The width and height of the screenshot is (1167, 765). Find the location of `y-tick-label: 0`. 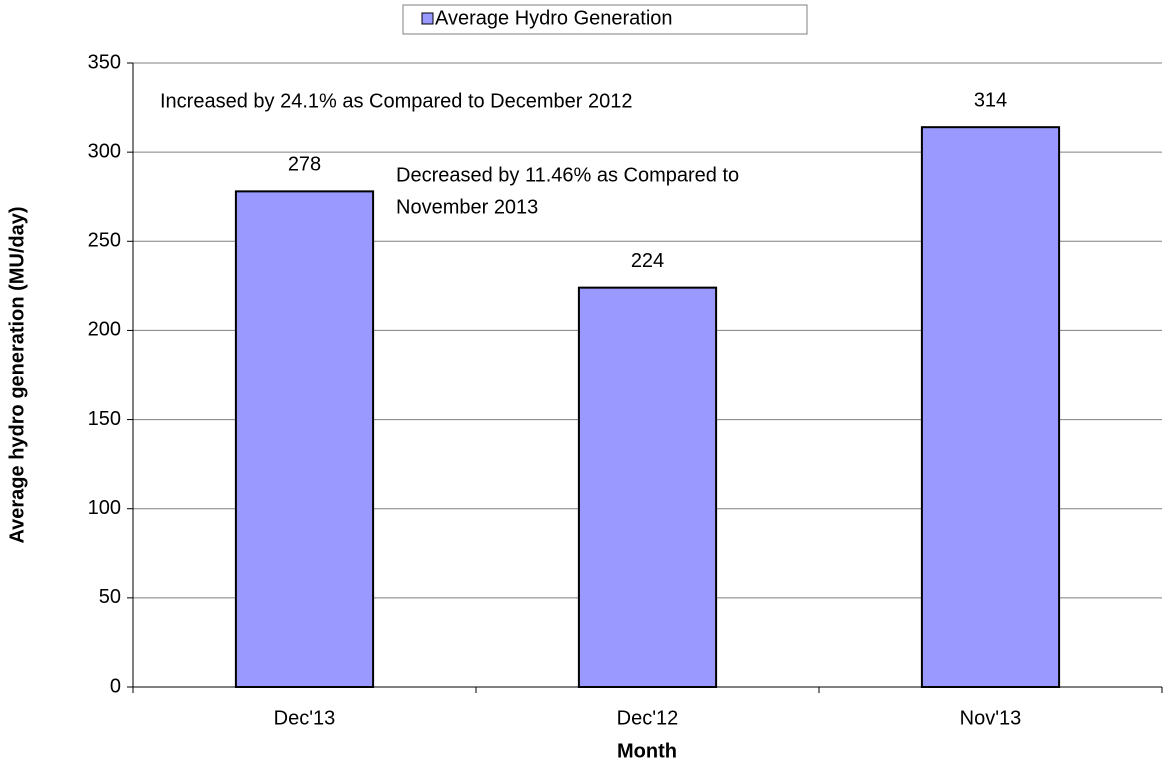

y-tick-label: 0 is located at coordinates (115, 686).